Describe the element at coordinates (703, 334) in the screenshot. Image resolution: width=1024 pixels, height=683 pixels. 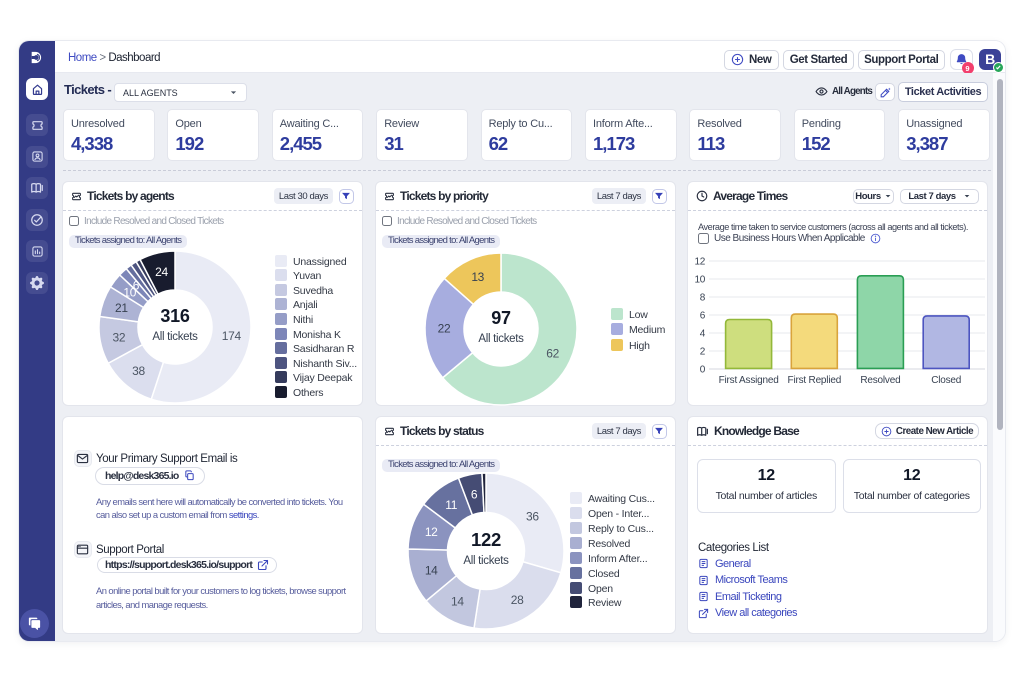
I see `svg-text: 4` at that location.